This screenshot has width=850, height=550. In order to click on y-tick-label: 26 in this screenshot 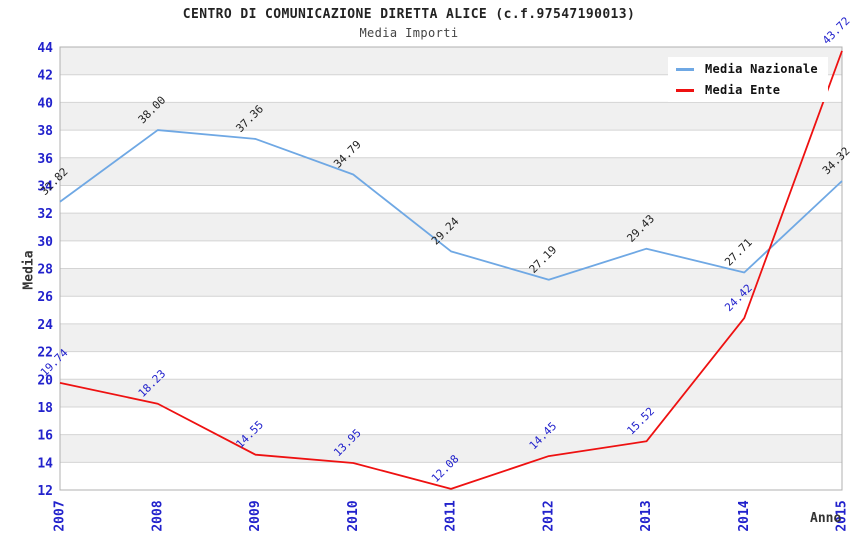, I will do `click(45, 297)`.